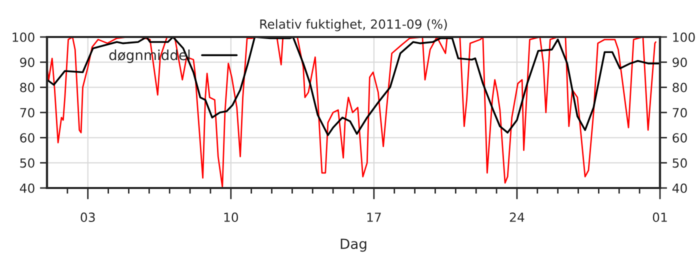 The image size is (700, 260). I want to click on y-tick-label: 80, so click(27, 87).